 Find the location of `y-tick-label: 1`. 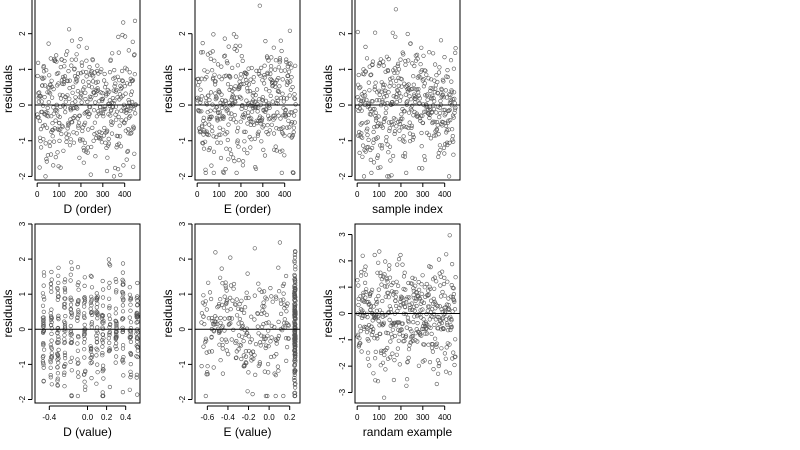

y-tick-label: 1 is located at coordinates (342, 69).